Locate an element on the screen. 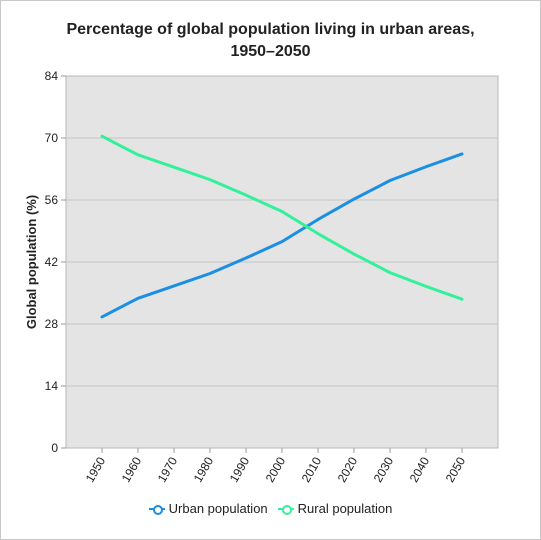 Image resolution: width=541 pixels, height=540 pixels. legend-dot-urban is located at coordinates (158, 510).